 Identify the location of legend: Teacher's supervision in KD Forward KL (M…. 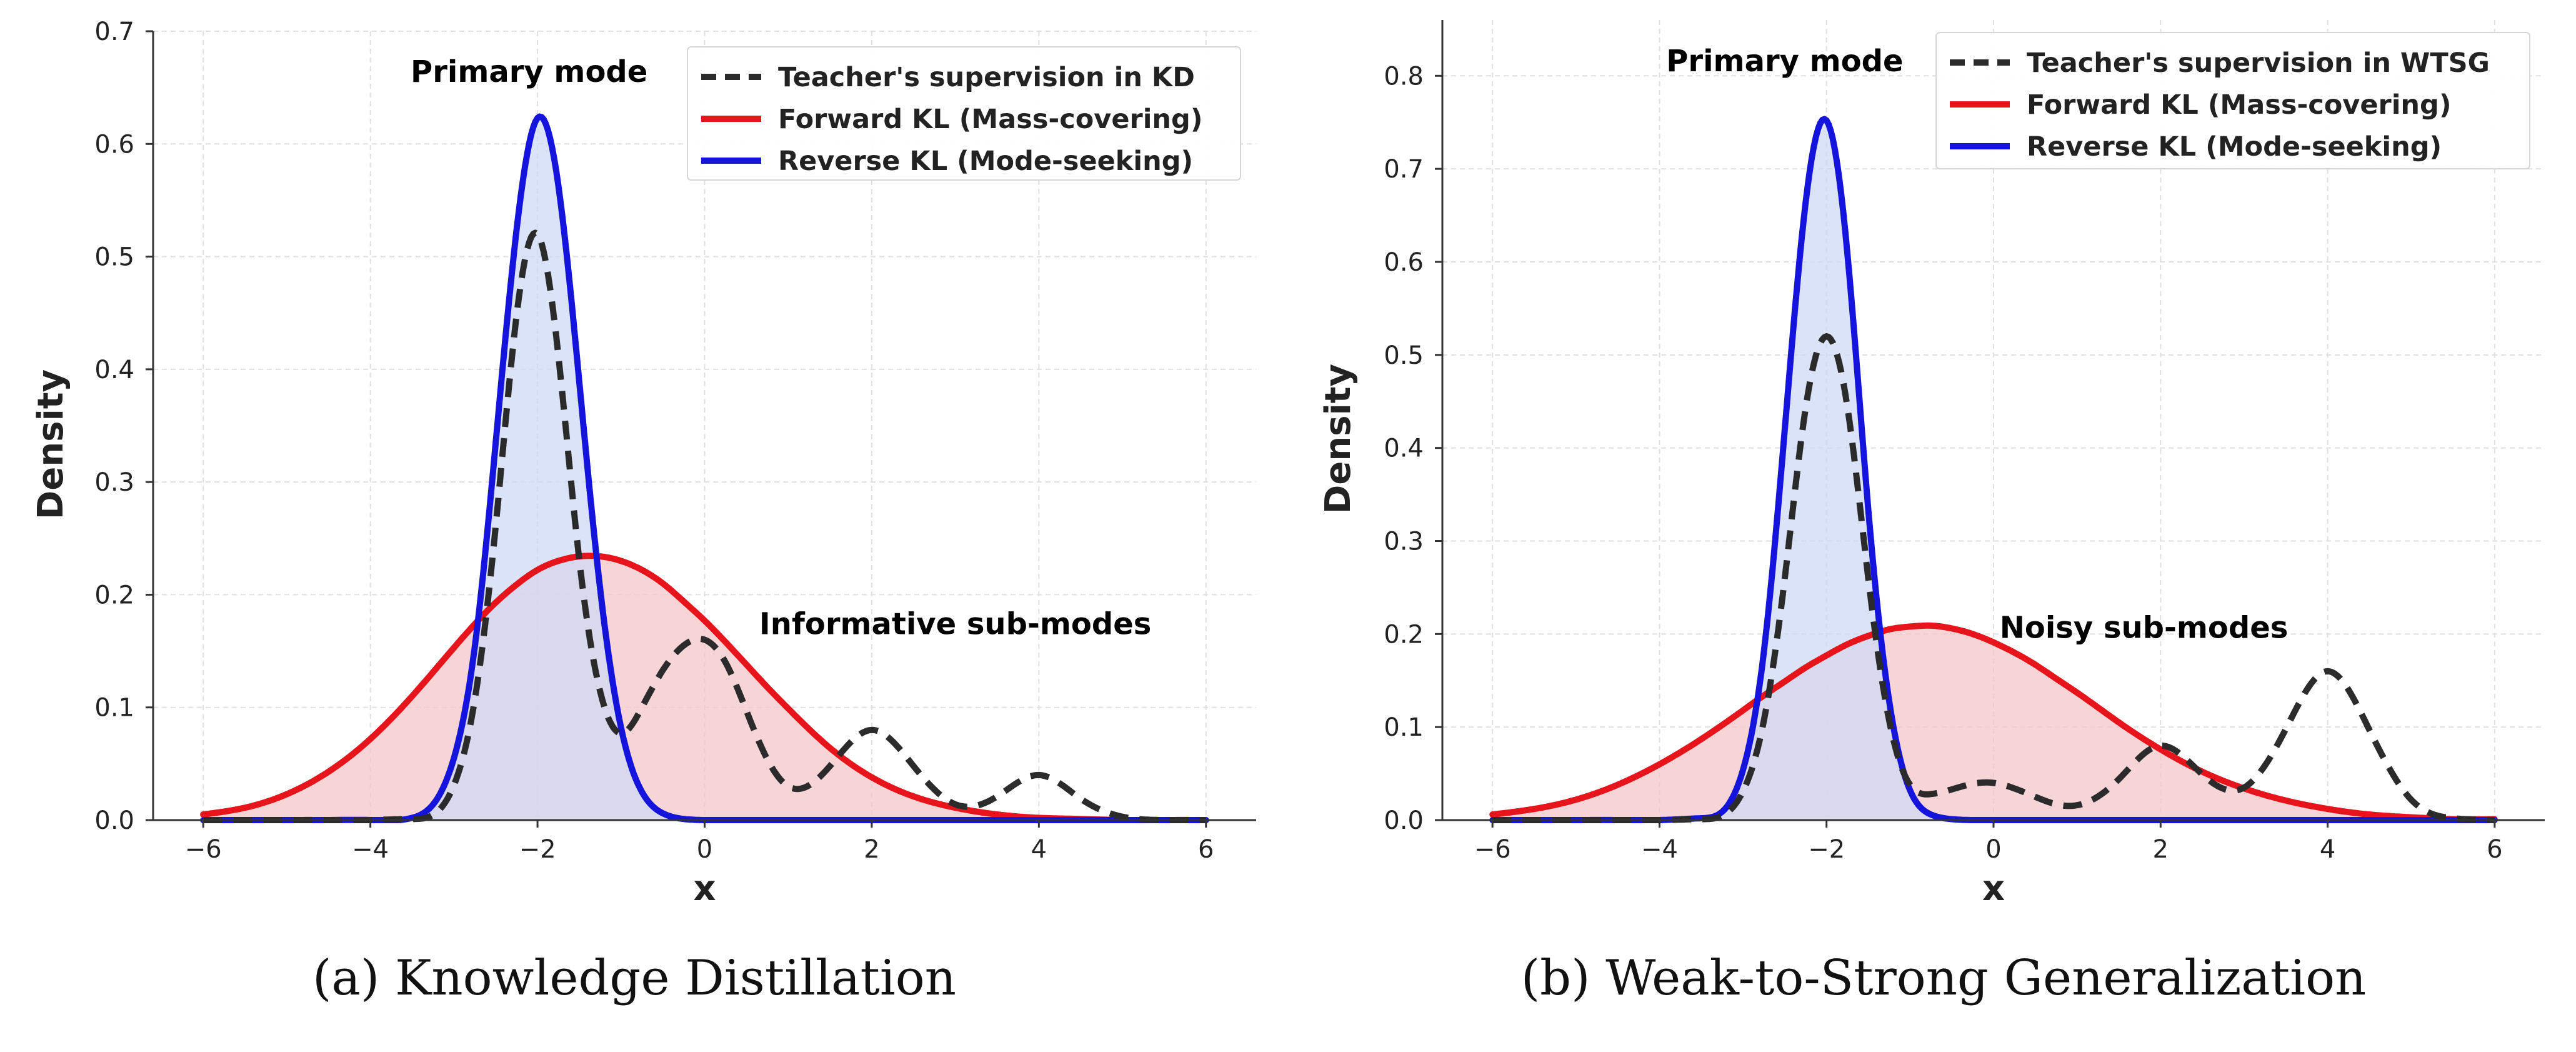
(964, 113).